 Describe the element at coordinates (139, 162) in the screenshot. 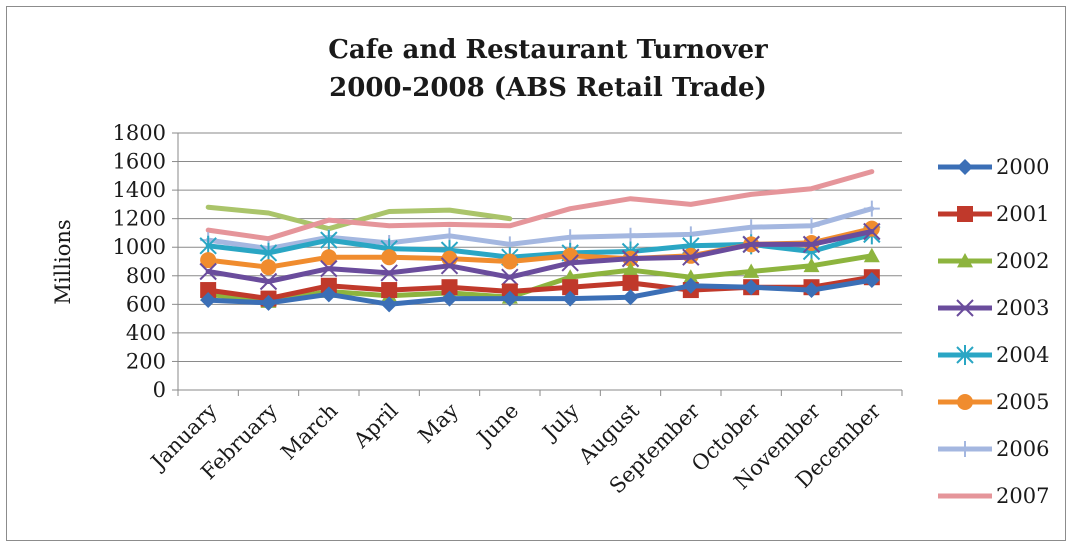

I see `y-tick-label: 1600` at that location.